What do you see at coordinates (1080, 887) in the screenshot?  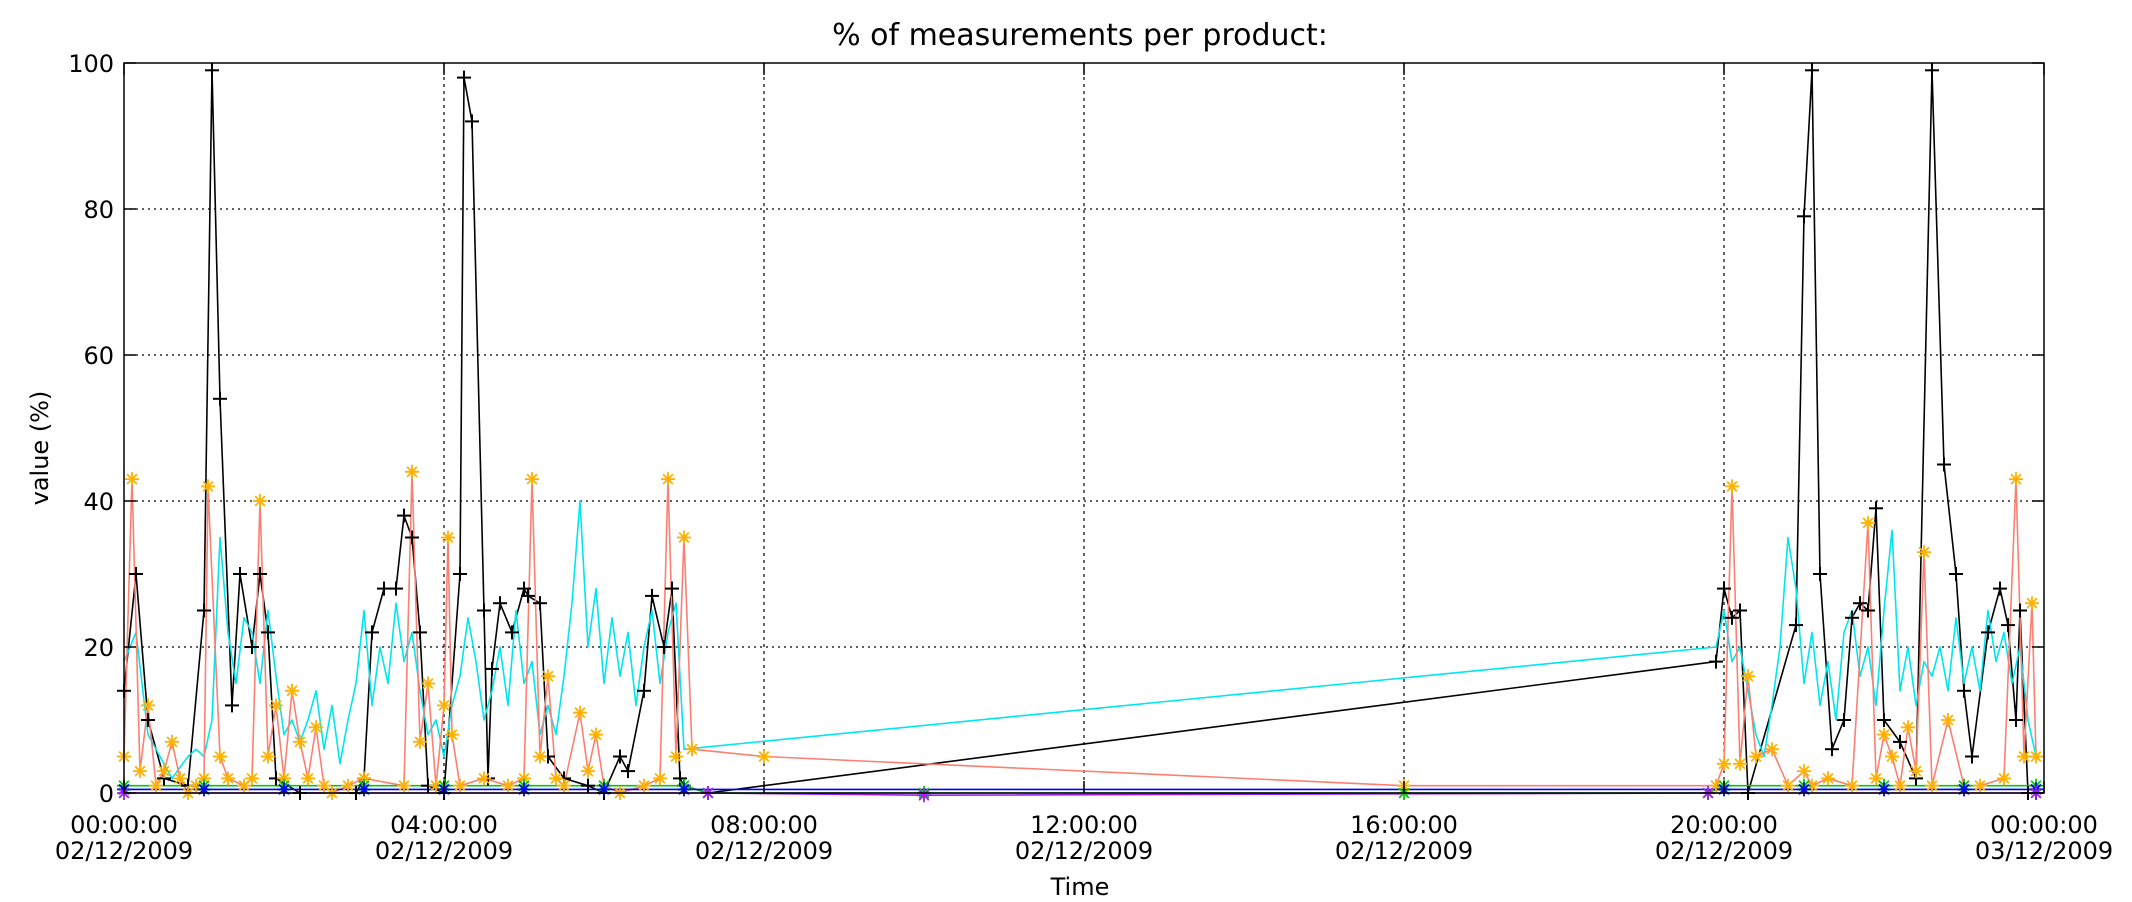 I see `x-axis-label: Time` at bounding box center [1080, 887].